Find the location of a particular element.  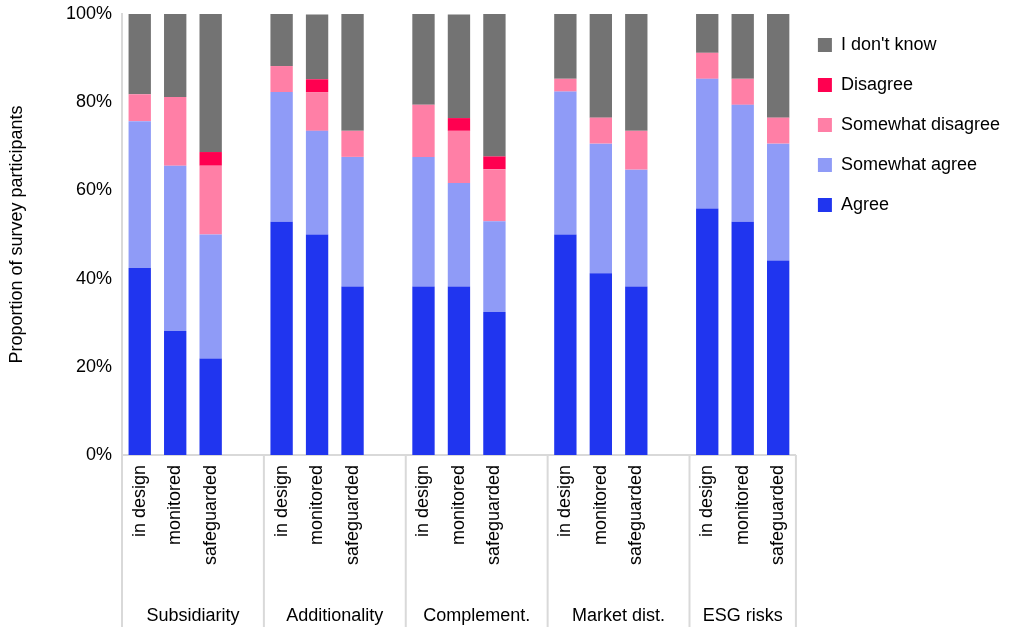

text: ESG risks is located at coordinates (742, 615).